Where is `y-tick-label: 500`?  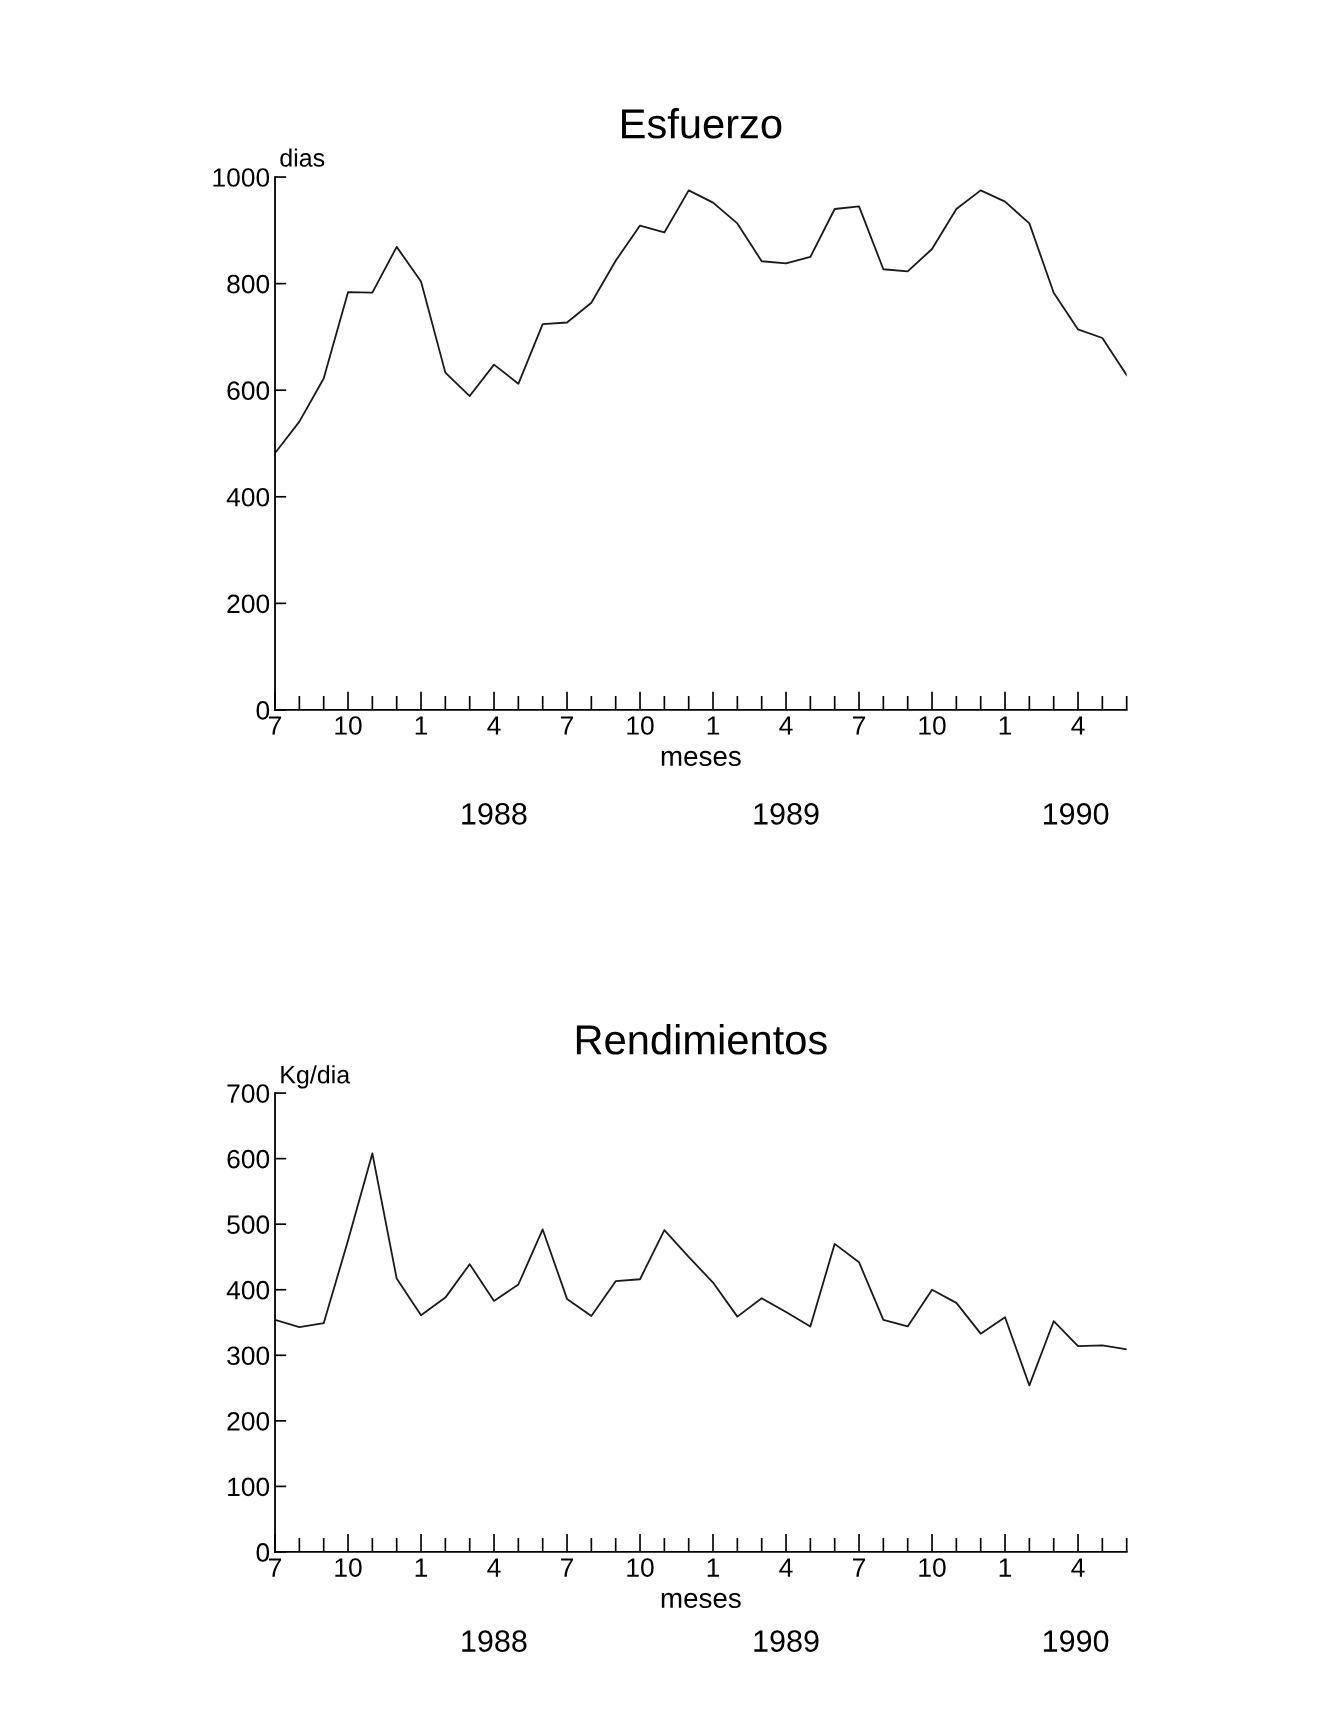 y-tick-label: 500 is located at coordinates (248, 1224).